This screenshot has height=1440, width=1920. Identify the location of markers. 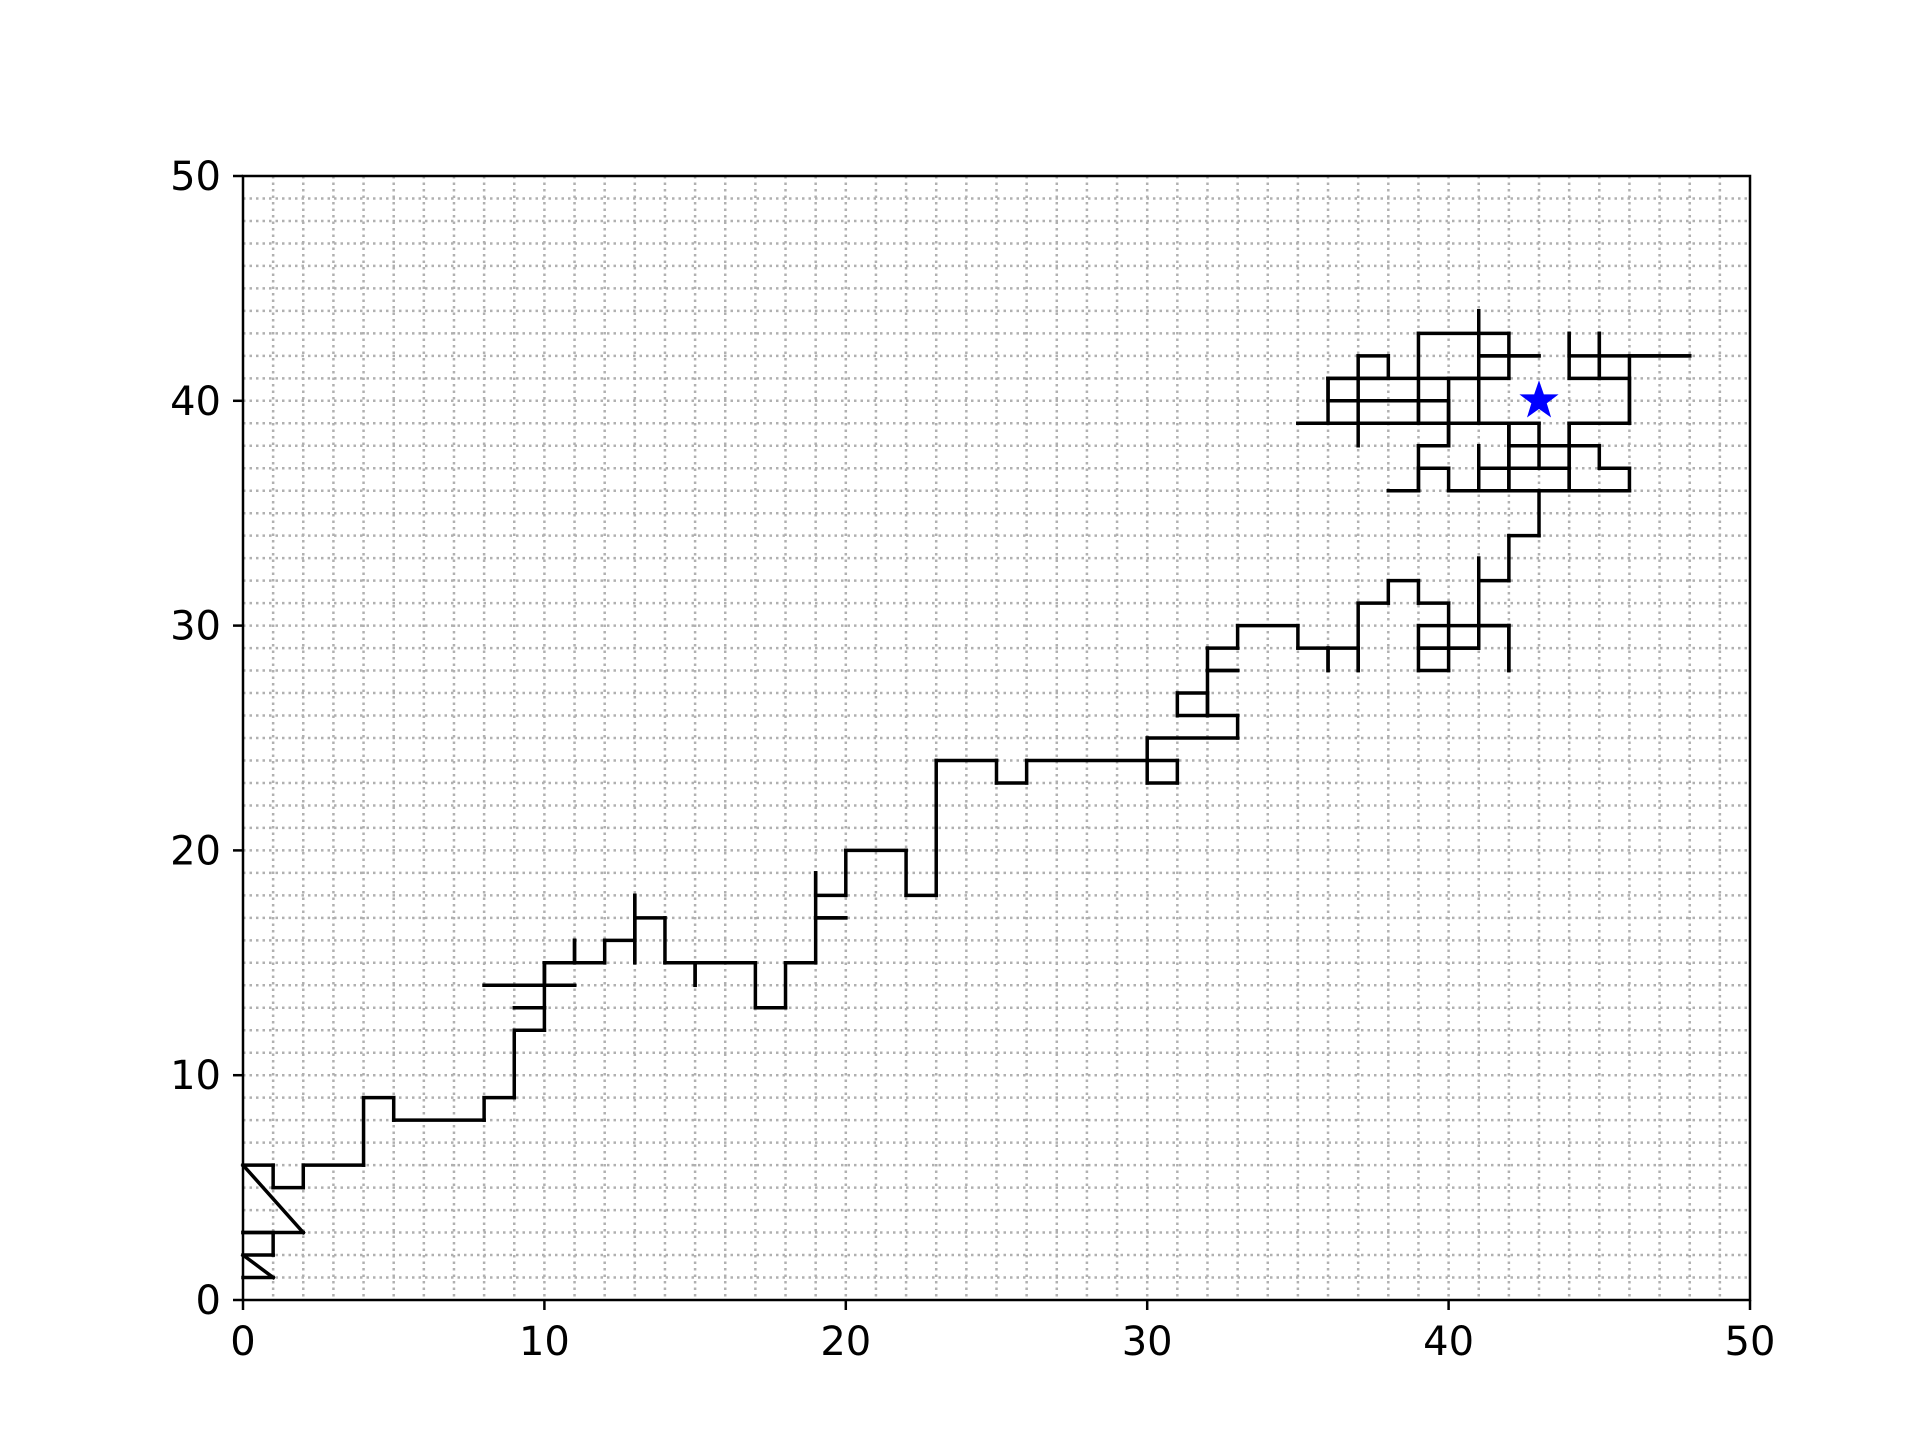
(1539, 399).